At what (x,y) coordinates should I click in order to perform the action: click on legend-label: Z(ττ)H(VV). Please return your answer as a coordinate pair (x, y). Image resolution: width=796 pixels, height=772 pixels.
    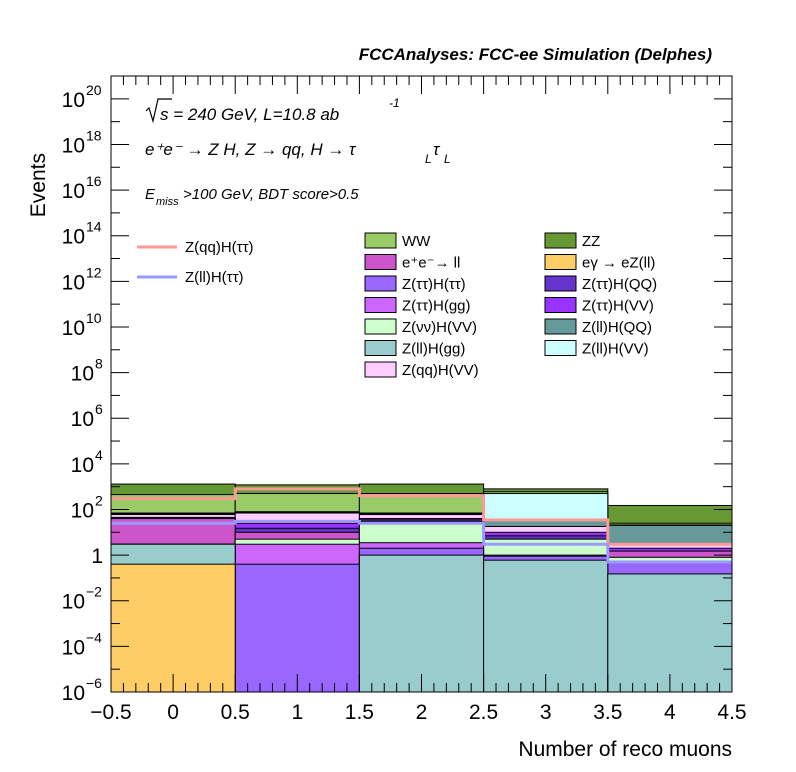
    Looking at the image, I should click on (618, 306).